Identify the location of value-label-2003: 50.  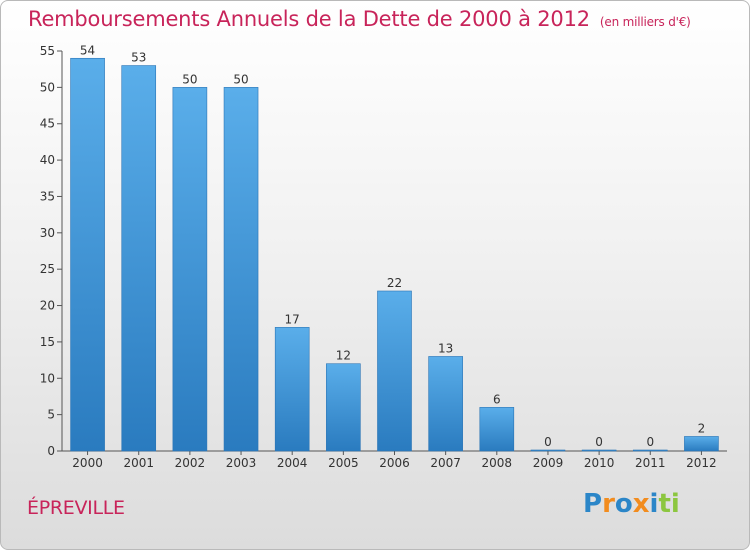
(240, 79).